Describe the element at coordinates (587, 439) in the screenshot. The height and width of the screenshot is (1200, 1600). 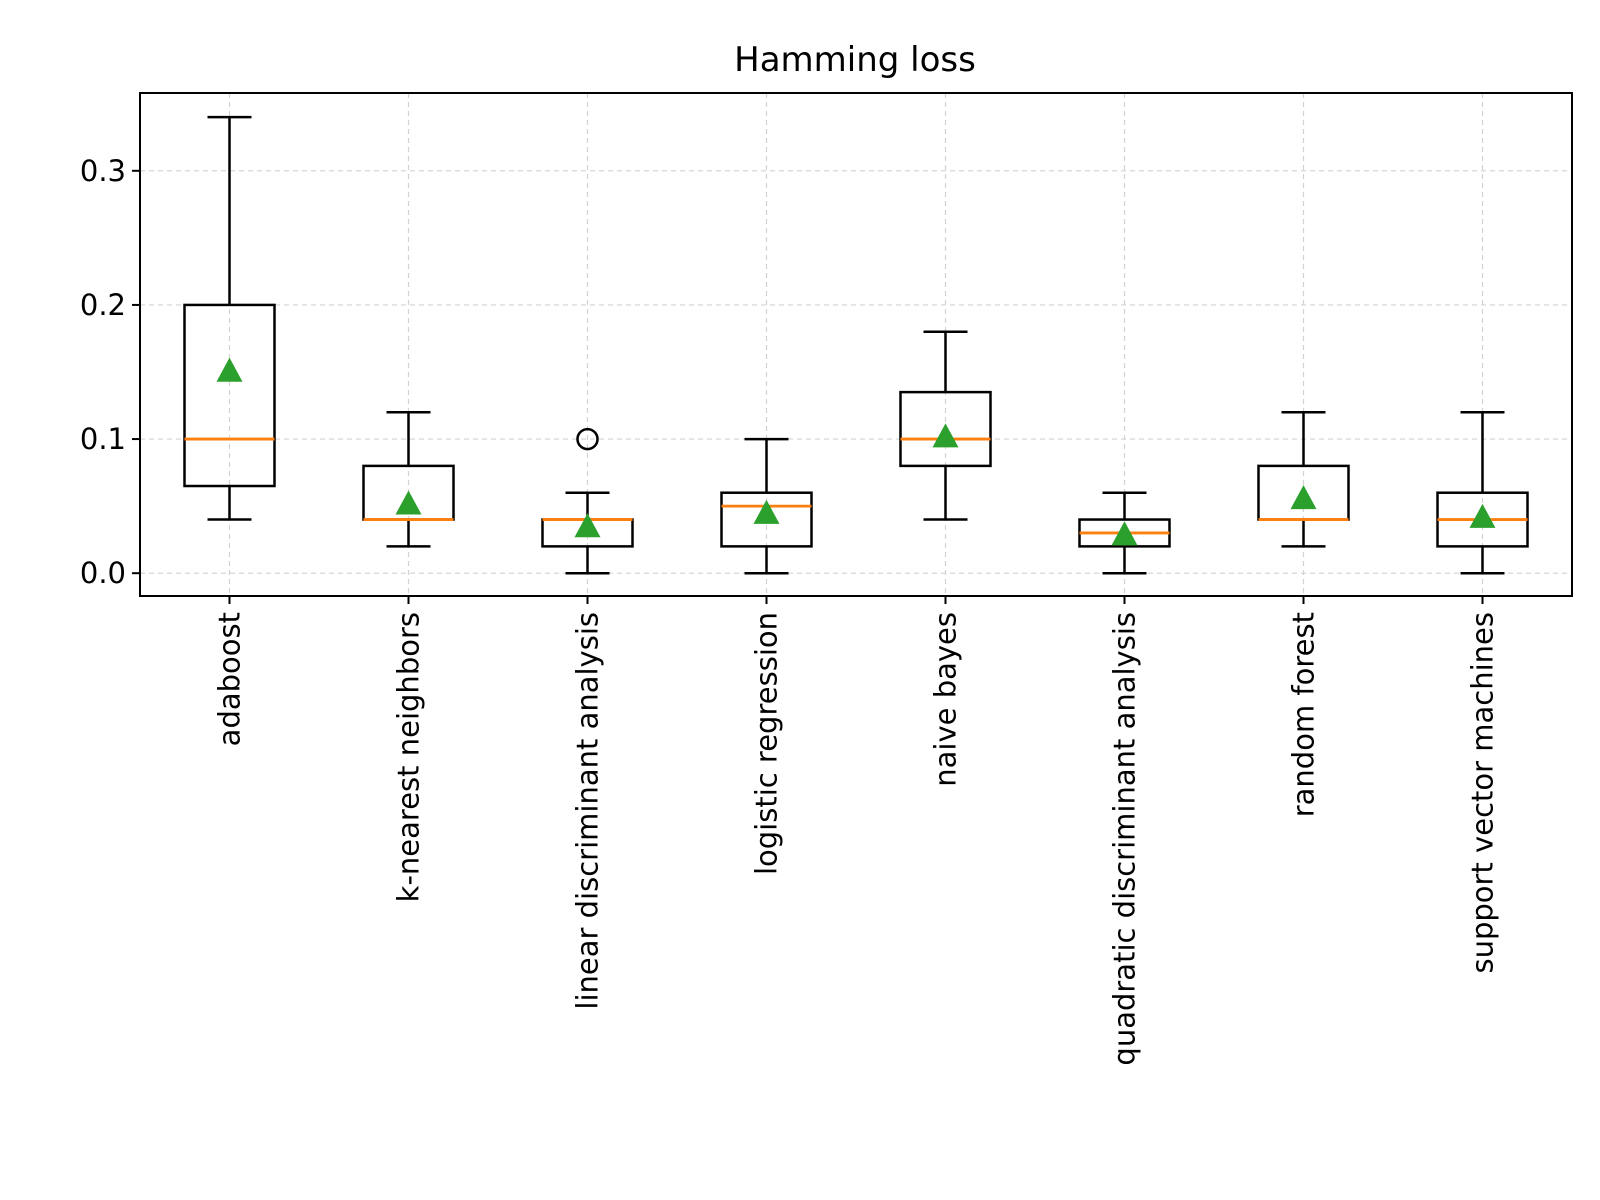
I see `outlier-point` at that location.